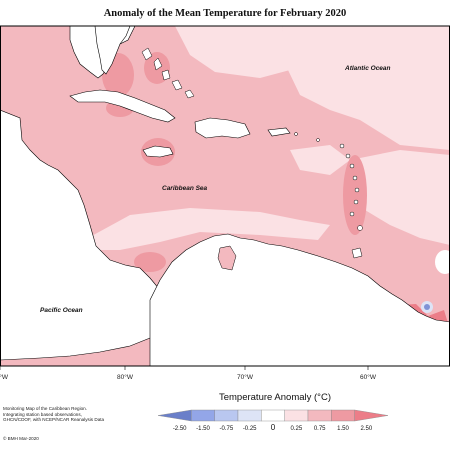 The image size is (450, 450). I want to click on anomaly-zone-light-east-edge, so click(442, 262).